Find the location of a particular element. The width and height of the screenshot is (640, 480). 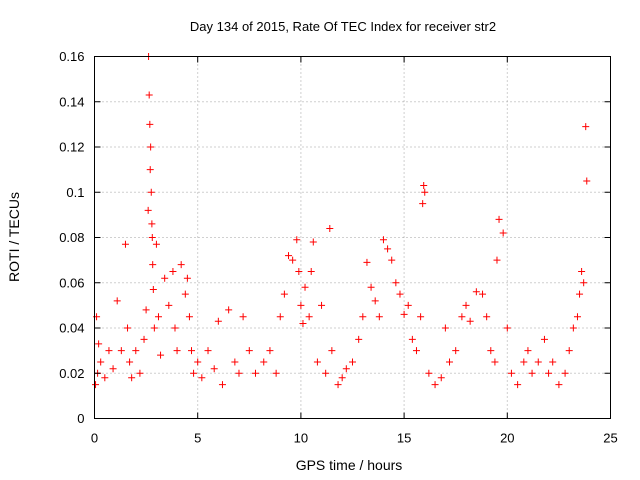

x-tick-label: 0 is located at coordinates (94, 438).